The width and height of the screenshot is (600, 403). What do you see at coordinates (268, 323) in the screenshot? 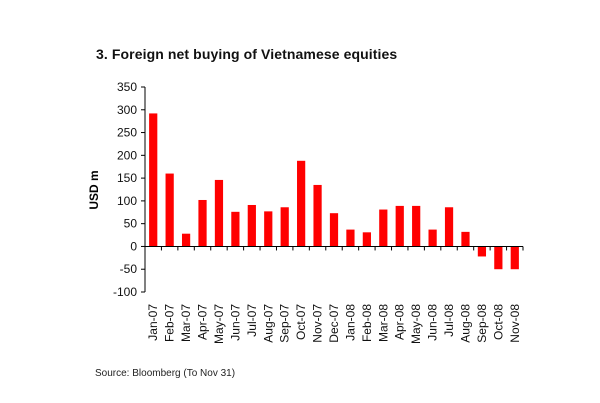
I see `x-tick-label: Aug-07` at bounding box center [268, 323].